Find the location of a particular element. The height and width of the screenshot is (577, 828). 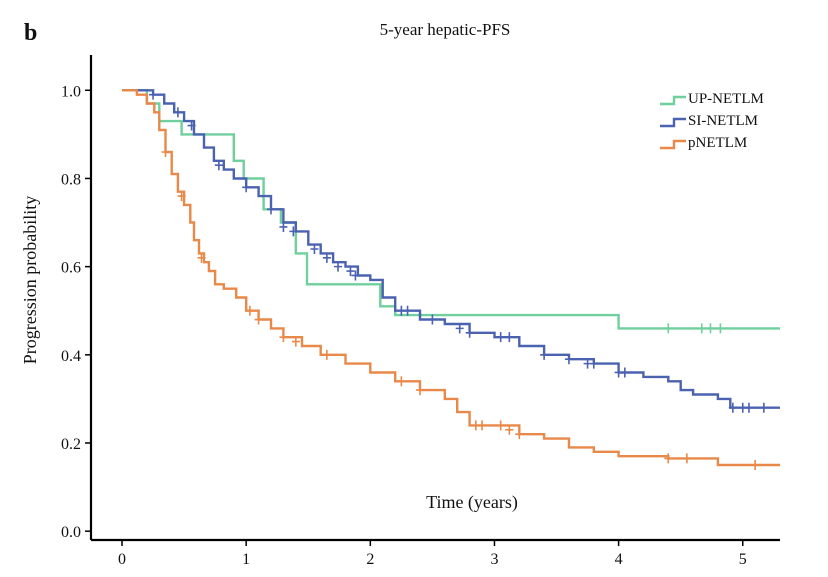

x-tick-label: 3 is located at coordinates (494, 559).